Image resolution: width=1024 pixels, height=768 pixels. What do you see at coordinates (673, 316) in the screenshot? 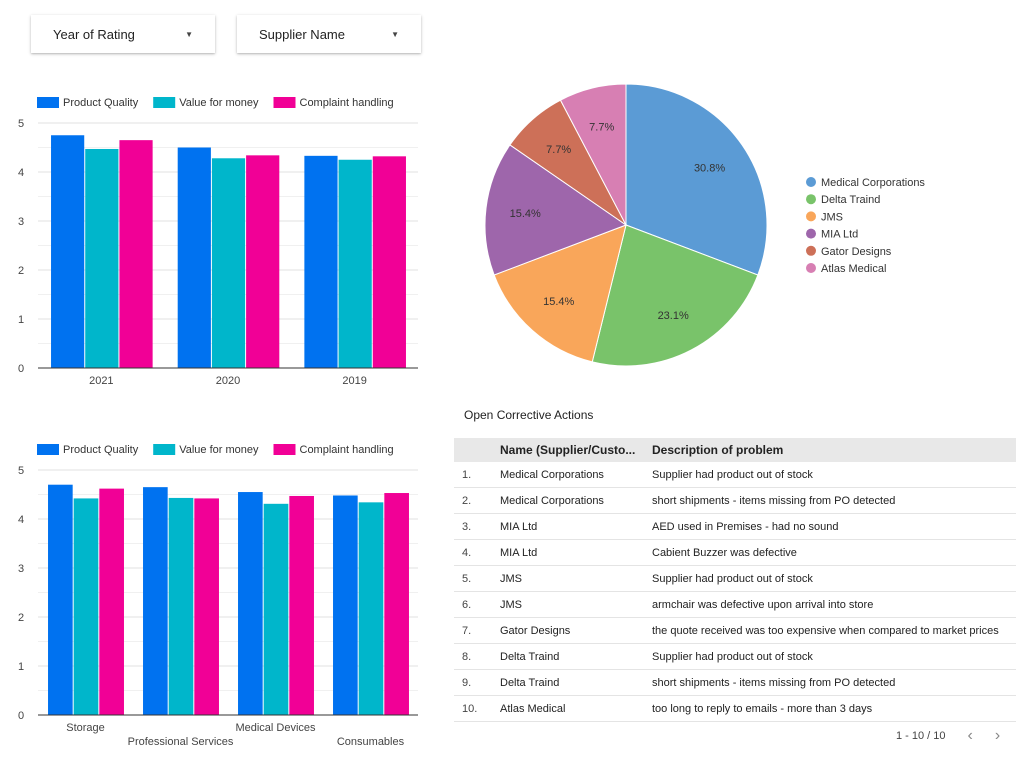
I see `pie-slice-label: 23.1%` at bounding box center [673, 316].